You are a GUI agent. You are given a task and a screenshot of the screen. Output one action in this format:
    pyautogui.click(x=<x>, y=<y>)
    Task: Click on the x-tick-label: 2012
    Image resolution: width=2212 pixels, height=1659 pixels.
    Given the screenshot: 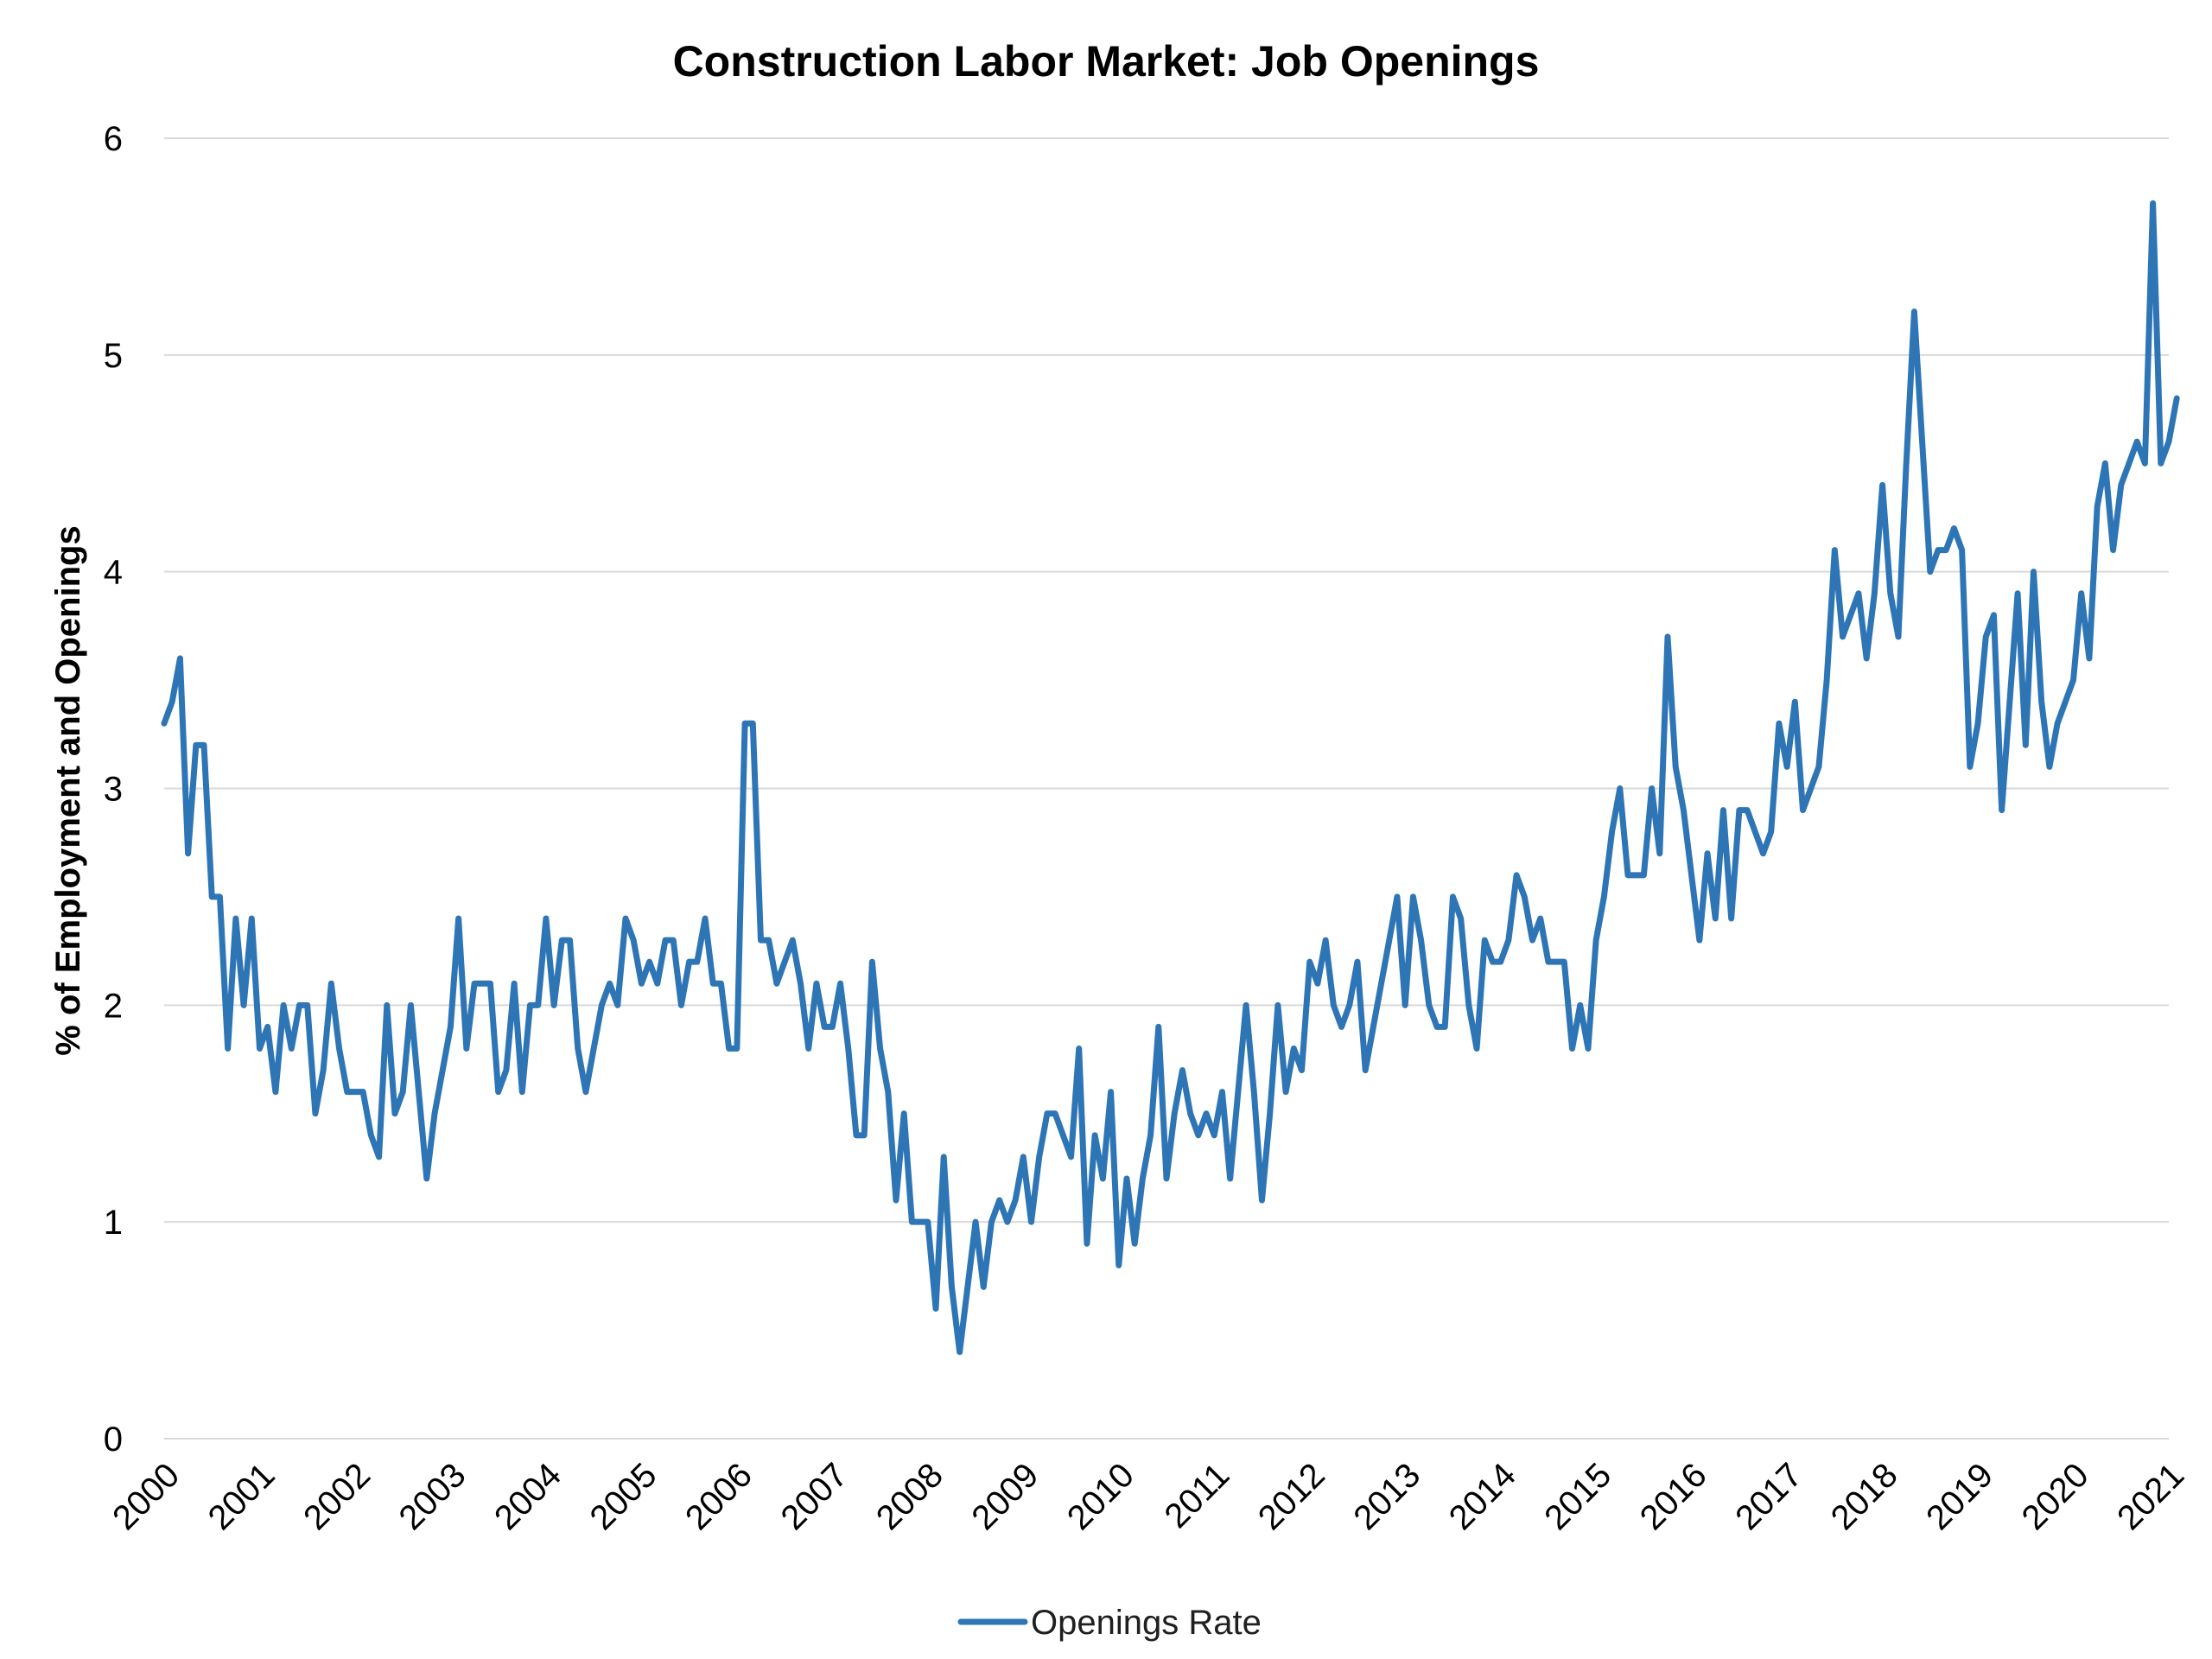 What is the action you would take?
    pyautogui.click(x=1291, y=1496)
    